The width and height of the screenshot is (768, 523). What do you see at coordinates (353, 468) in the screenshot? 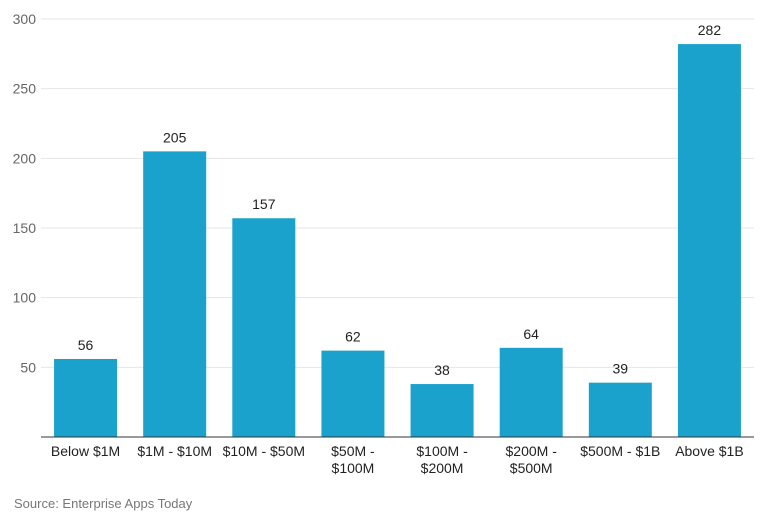
I see `x-tick-label: $100M` at bounding box center [353, 468].